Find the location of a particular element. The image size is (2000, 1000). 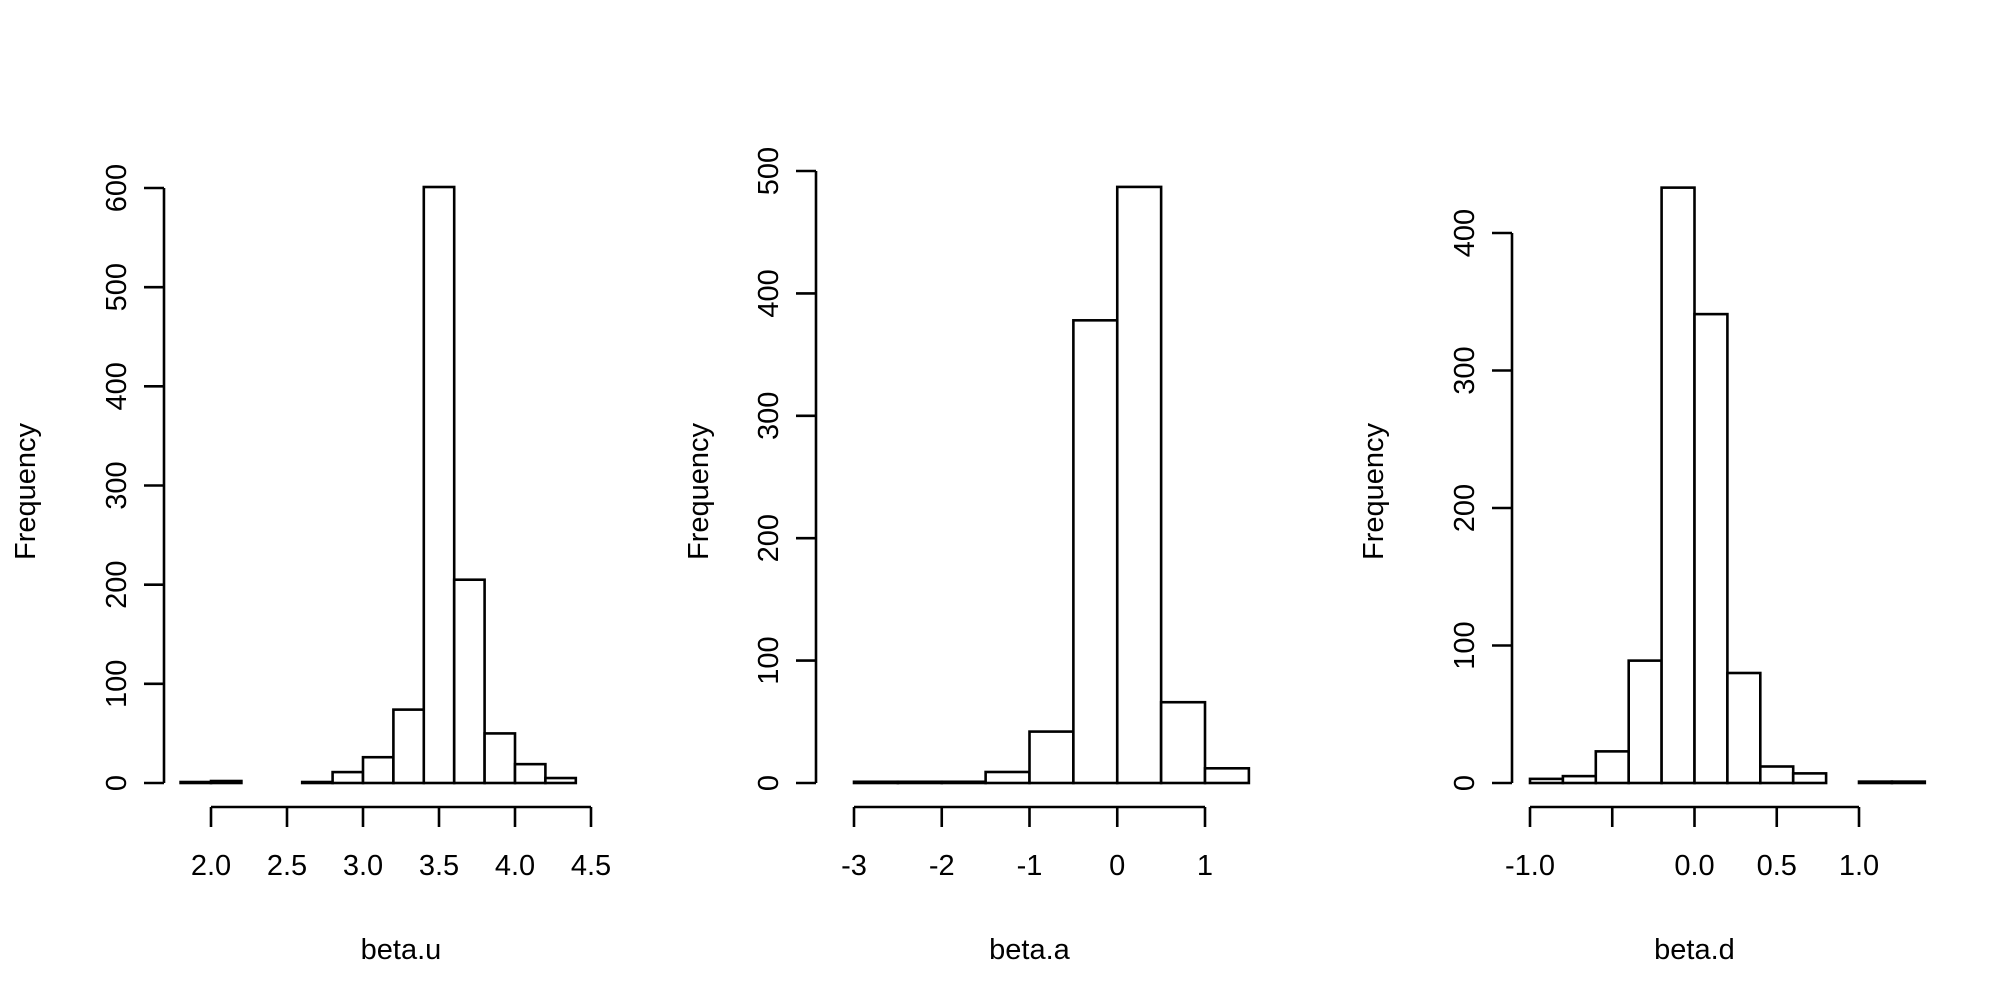

x-tick-label: -3 is located at coordinates (854, 866).